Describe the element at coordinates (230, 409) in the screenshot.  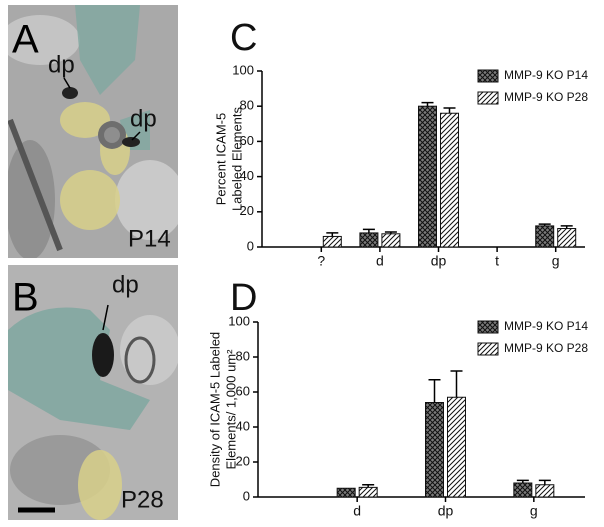
I see `y-axis-label: Elements/ 1,000 um²` at that location.